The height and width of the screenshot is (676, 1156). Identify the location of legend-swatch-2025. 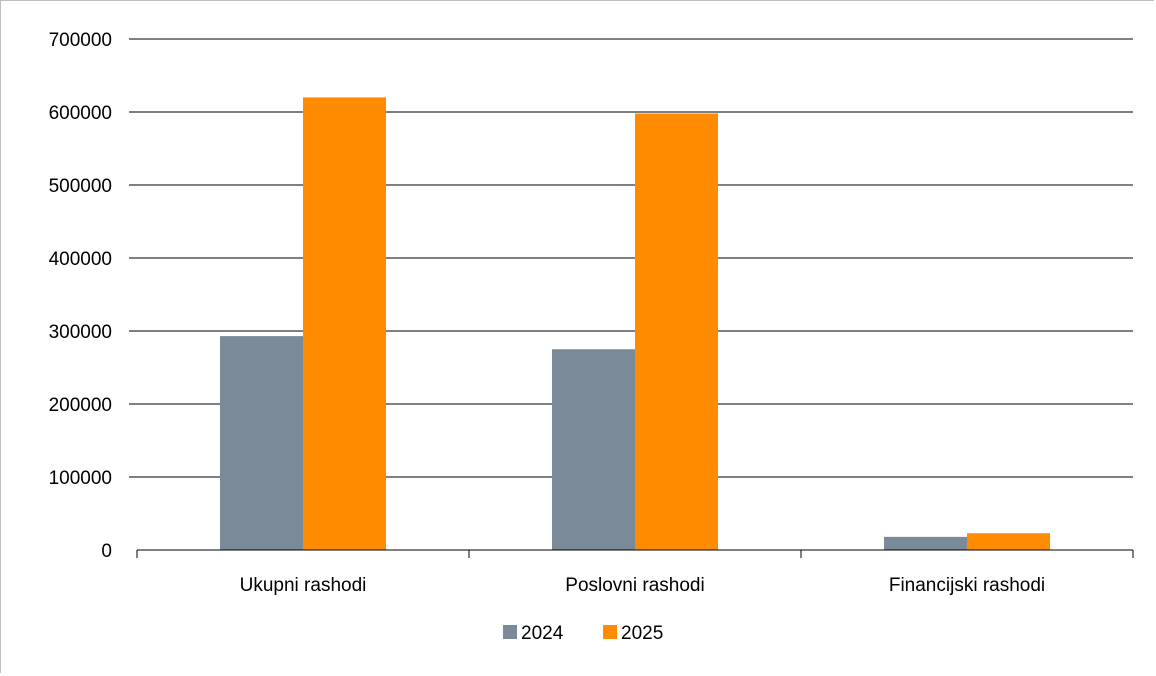
(610, 632).